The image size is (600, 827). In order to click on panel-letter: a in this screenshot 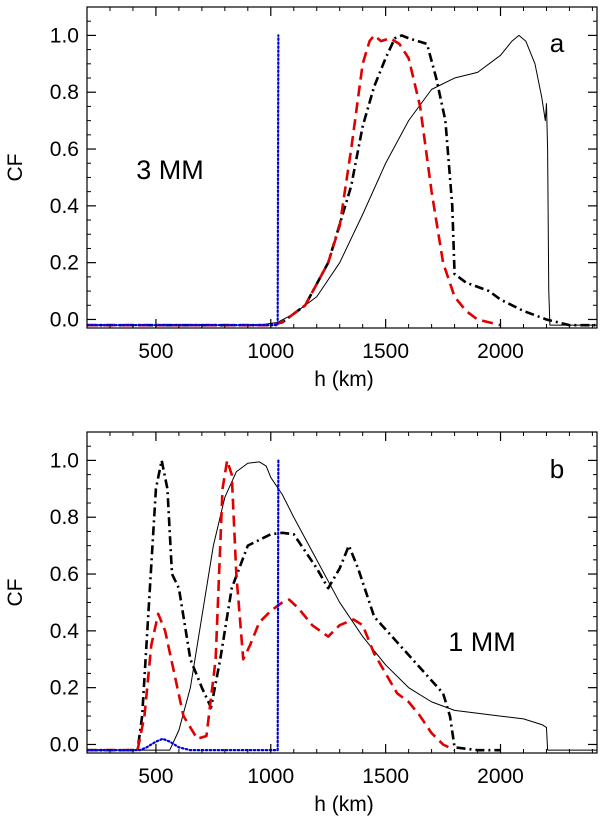, I will do `click(557, 43)`.